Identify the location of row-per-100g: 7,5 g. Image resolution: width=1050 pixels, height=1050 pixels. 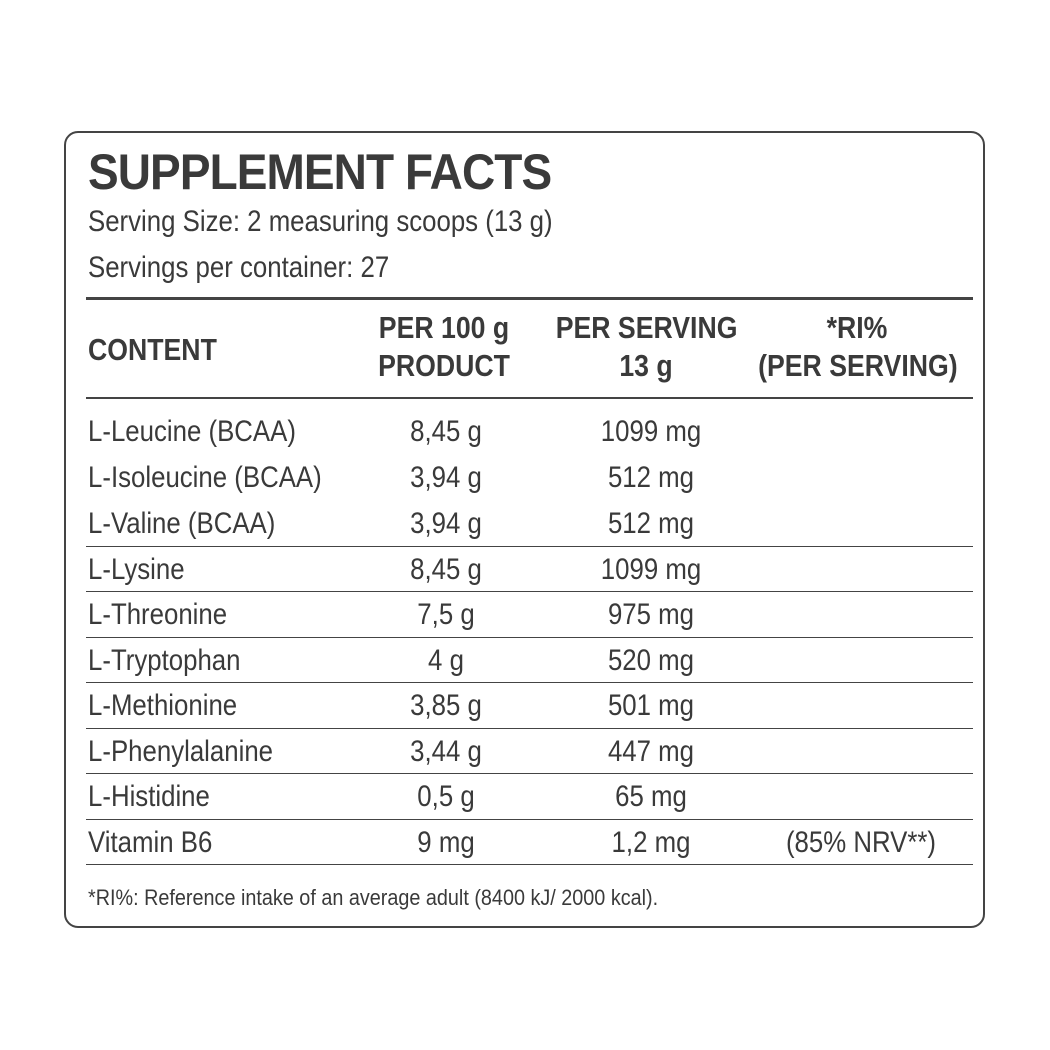
(446, 614).